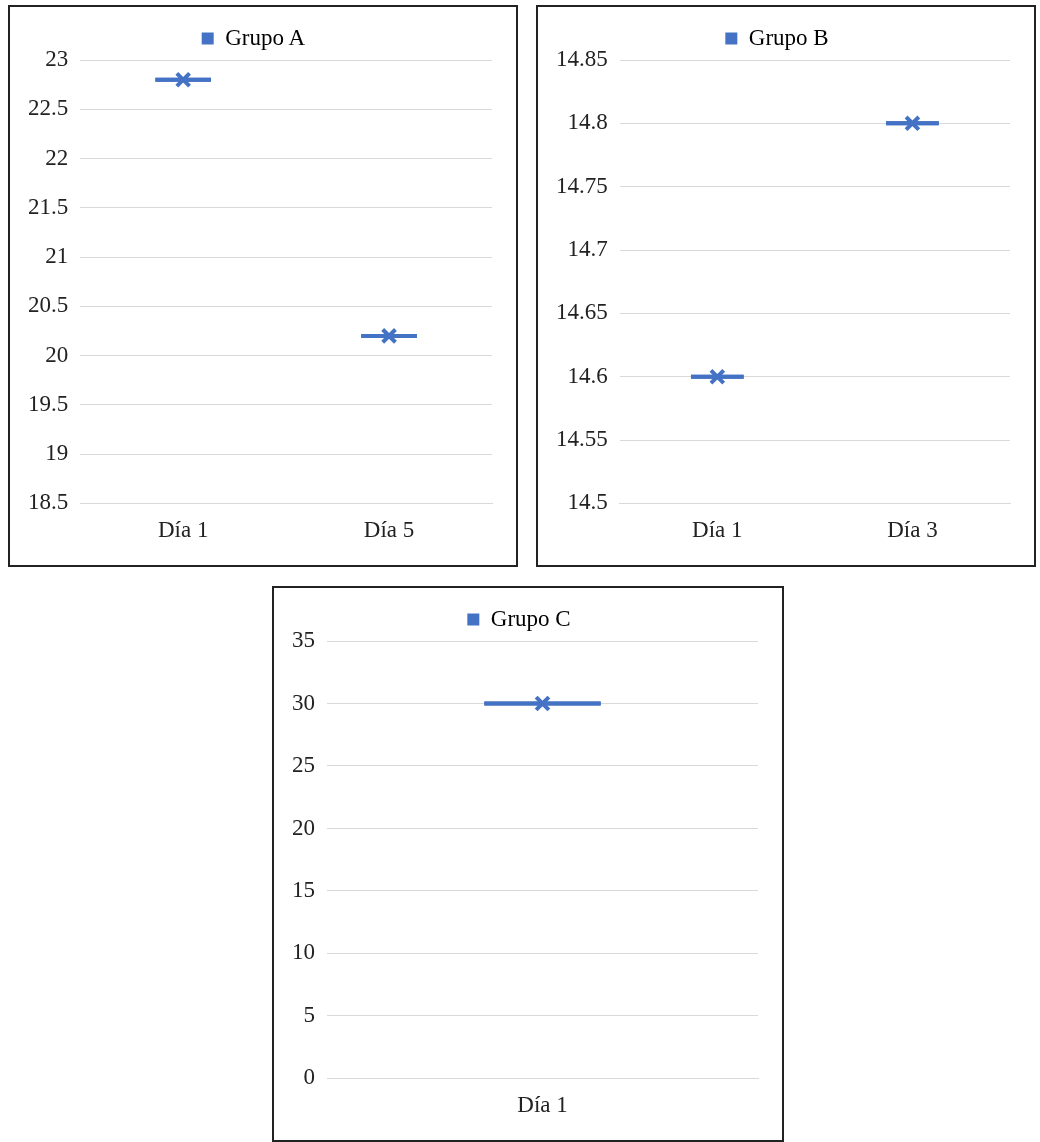 Image resolution: width=1040 pixels, height=1142 pixels. Describe the element at coordinates (309, 1077) in the screenshot. I see `y-tick-label: 0` at that location.